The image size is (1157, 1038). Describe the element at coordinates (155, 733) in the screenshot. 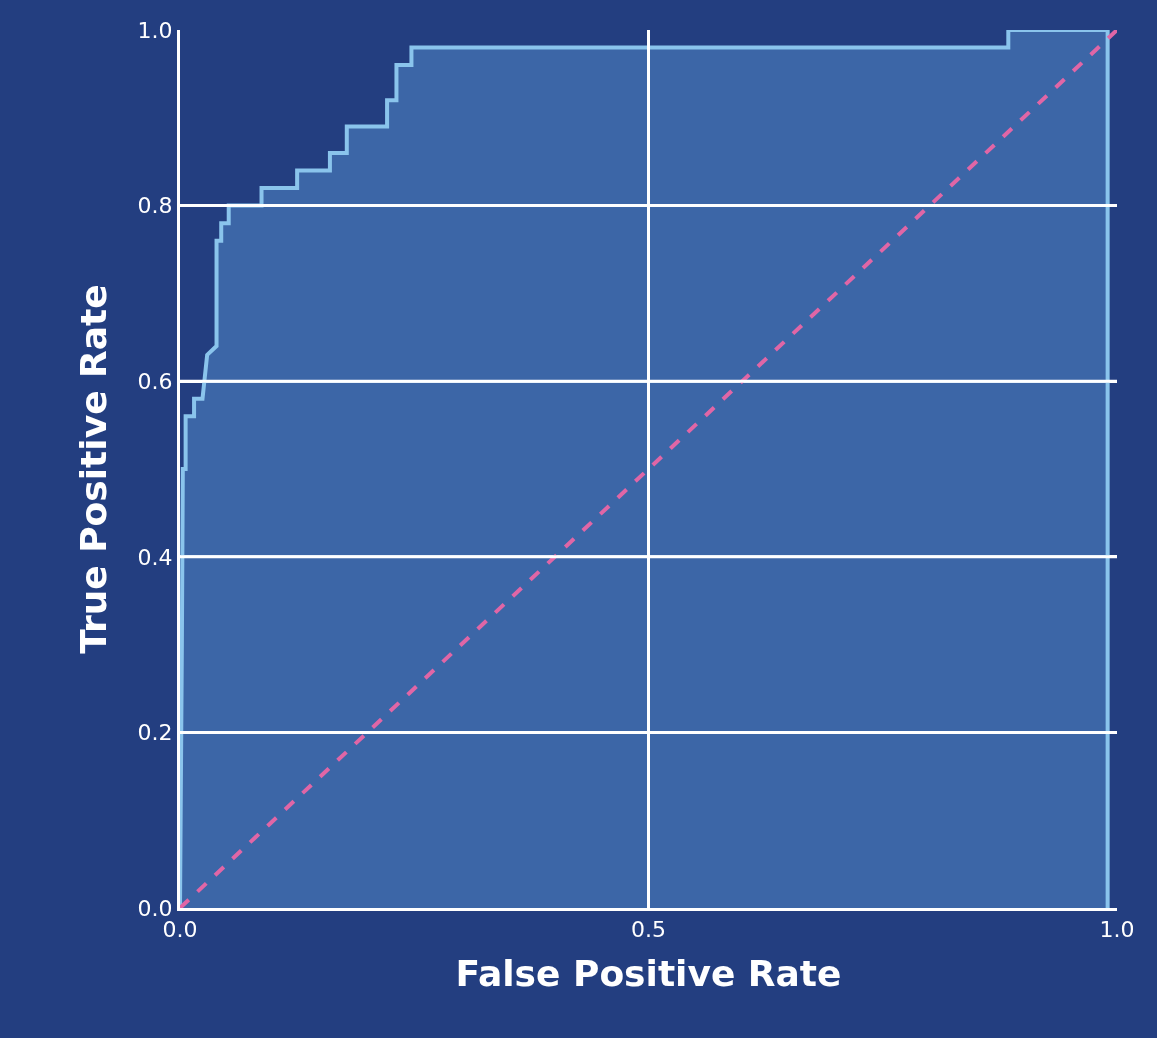

I see `y-tick-label: 0.2` at that location.